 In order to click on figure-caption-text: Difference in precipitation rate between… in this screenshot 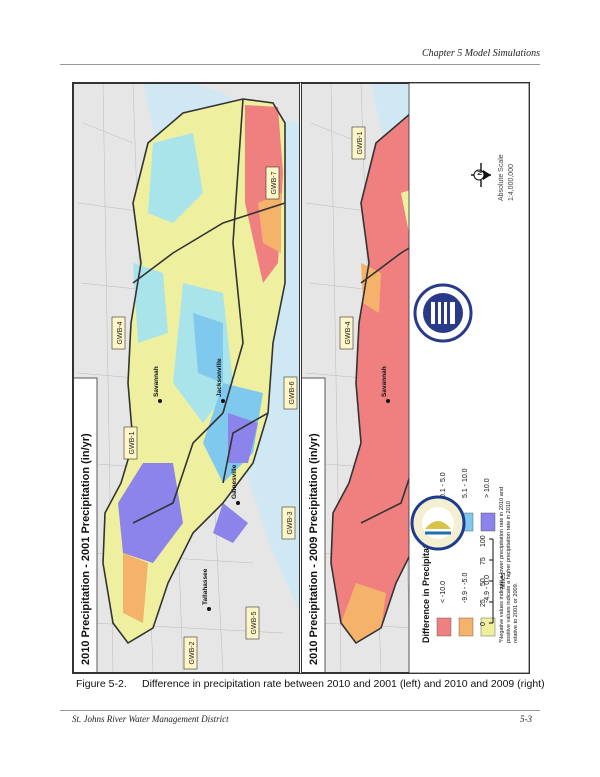, I will do `click(343, 684)`.